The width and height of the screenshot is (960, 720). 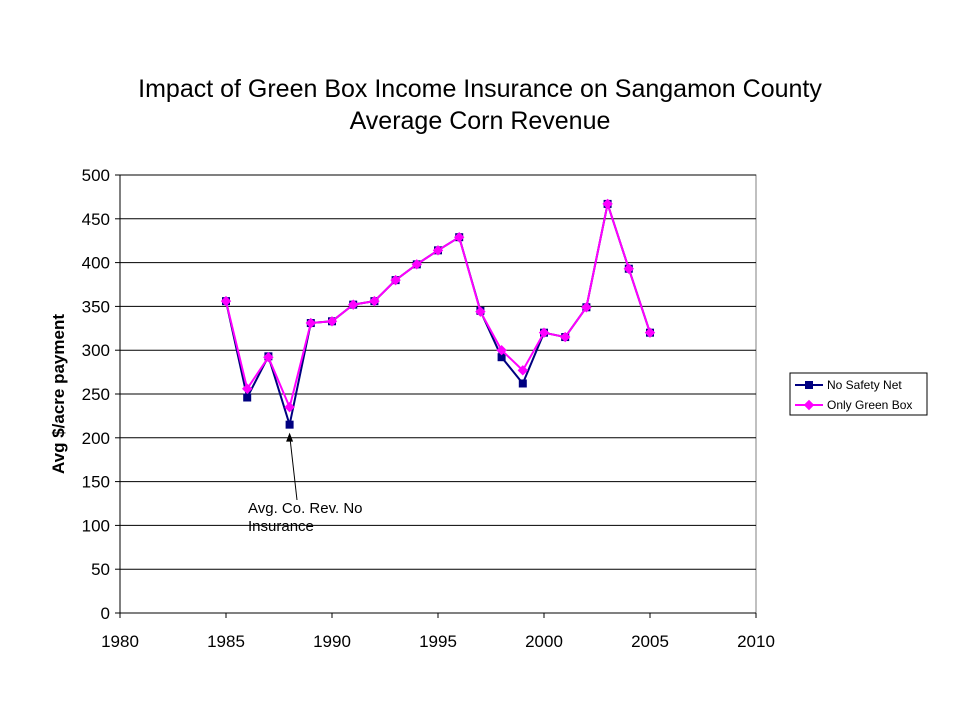 I want to click on legend-box, so click(x=858, y=394).